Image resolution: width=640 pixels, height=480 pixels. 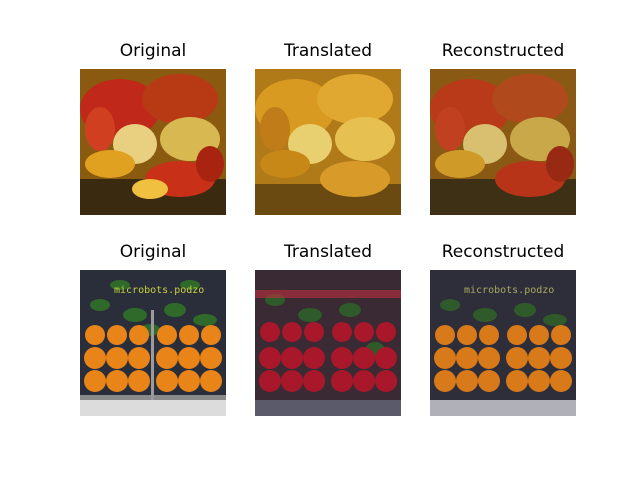 I want to click on image-original-food, so click(x=153, y=142).